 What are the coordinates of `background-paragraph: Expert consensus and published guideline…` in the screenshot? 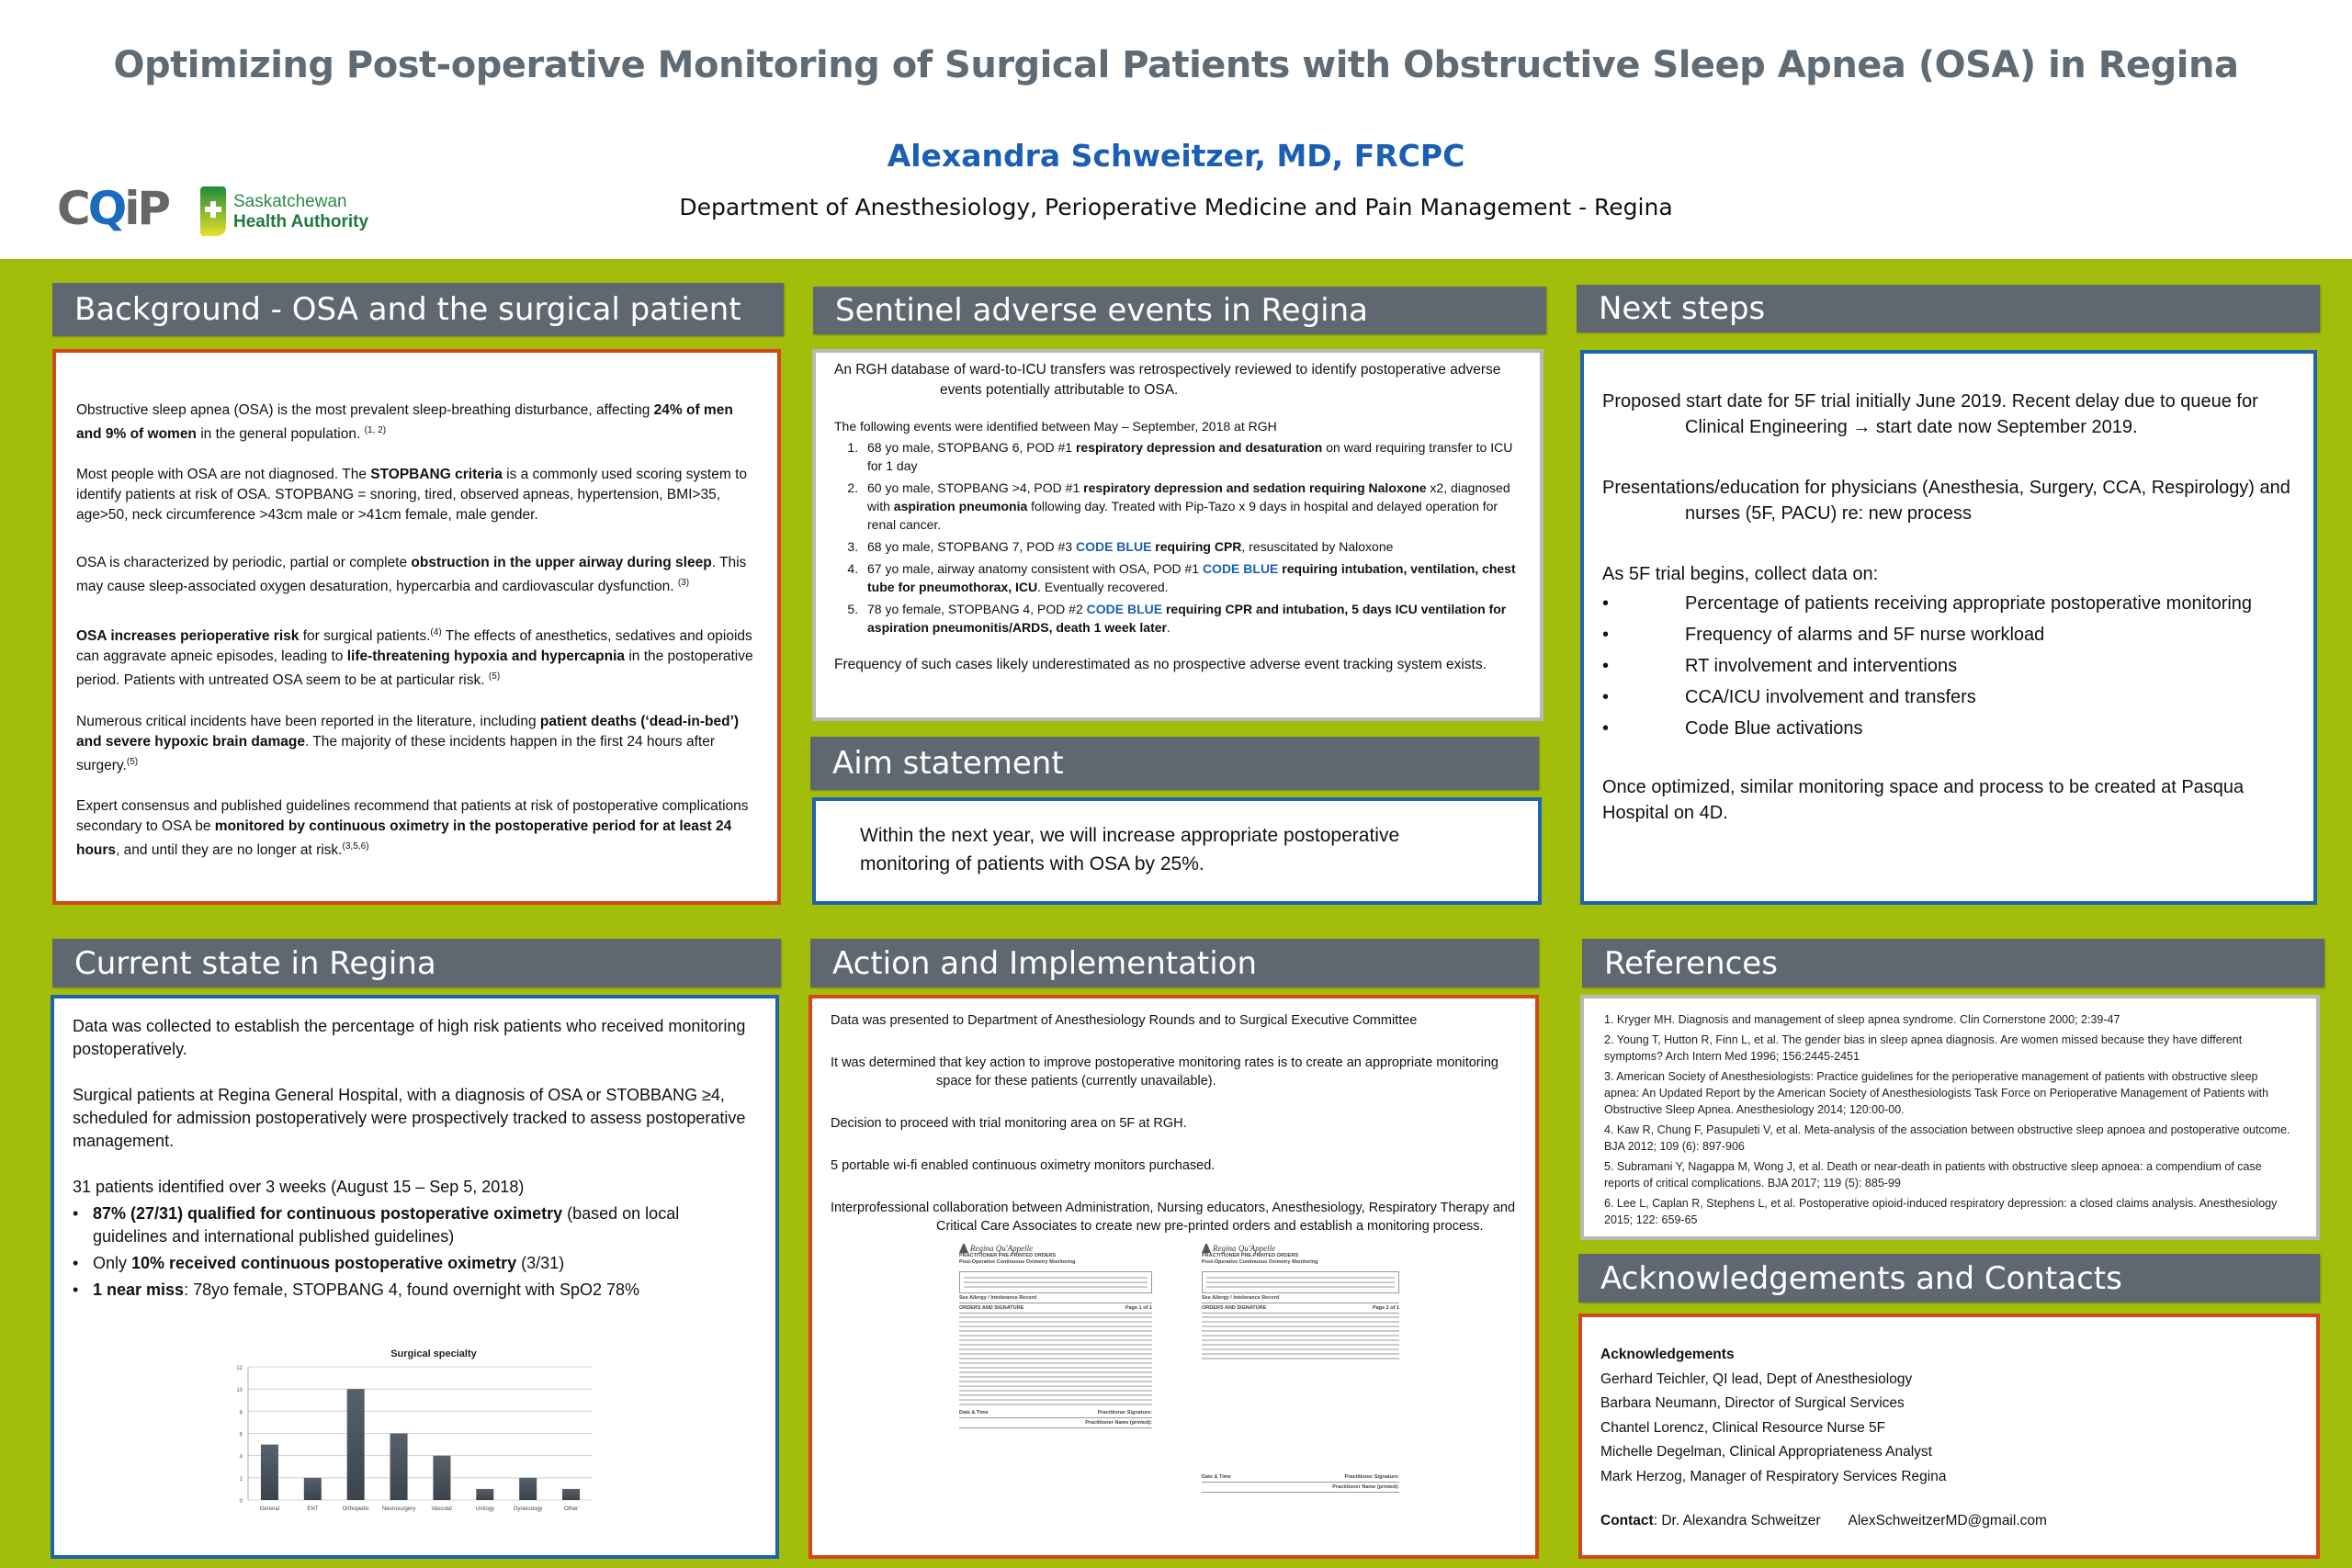 It's located at (416, 828).